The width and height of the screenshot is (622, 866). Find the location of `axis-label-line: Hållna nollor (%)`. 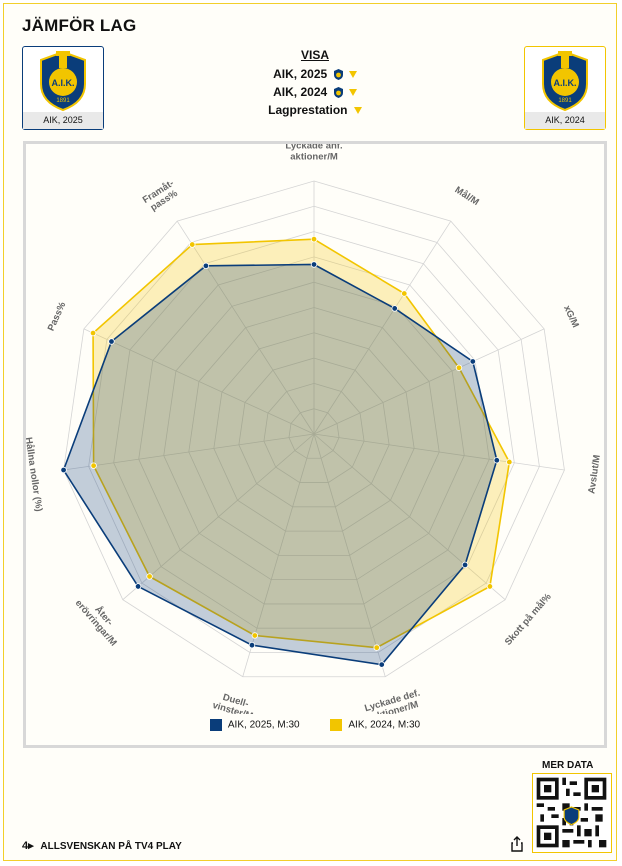

axis-label-line: Hållna nollor (%) is located at coordinates (35, 474).